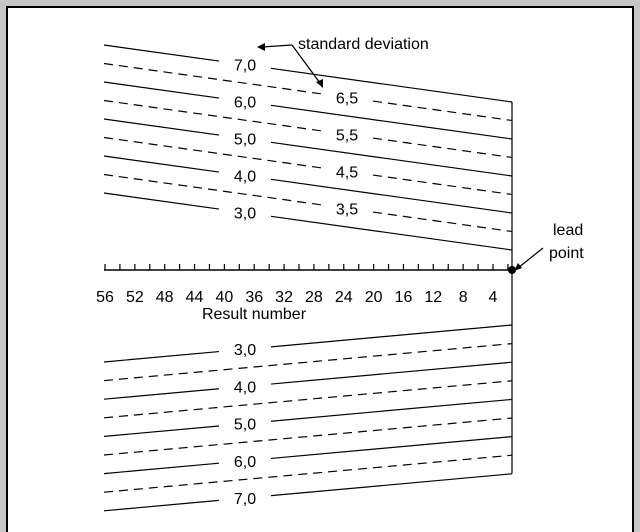 This screenshot has width=640, height=532. What do you see at coordinates (442, 222) in the screenshot?
I see `upper-line-7-right` at bounding box center [442, 222].